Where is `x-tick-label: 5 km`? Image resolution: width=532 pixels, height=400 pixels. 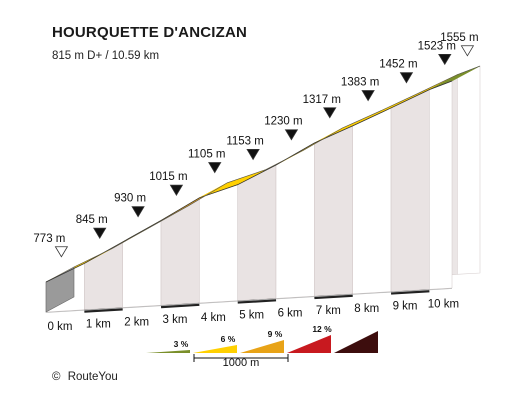 x-tick-label: 5 km is located at coordinates (251, 316).